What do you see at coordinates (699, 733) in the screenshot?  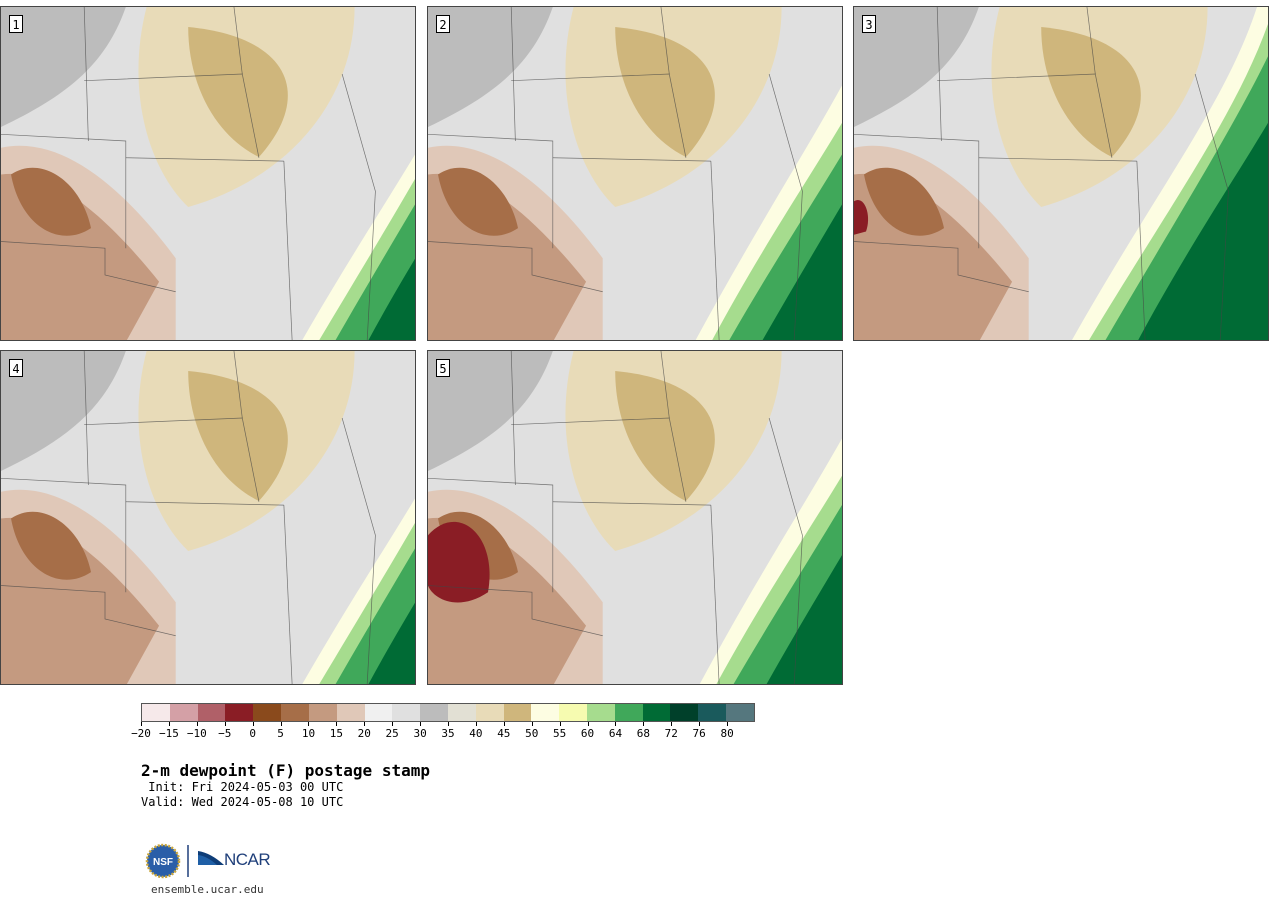 I see `colorbar-tick-label: 76` at bounding box center [699, 733].